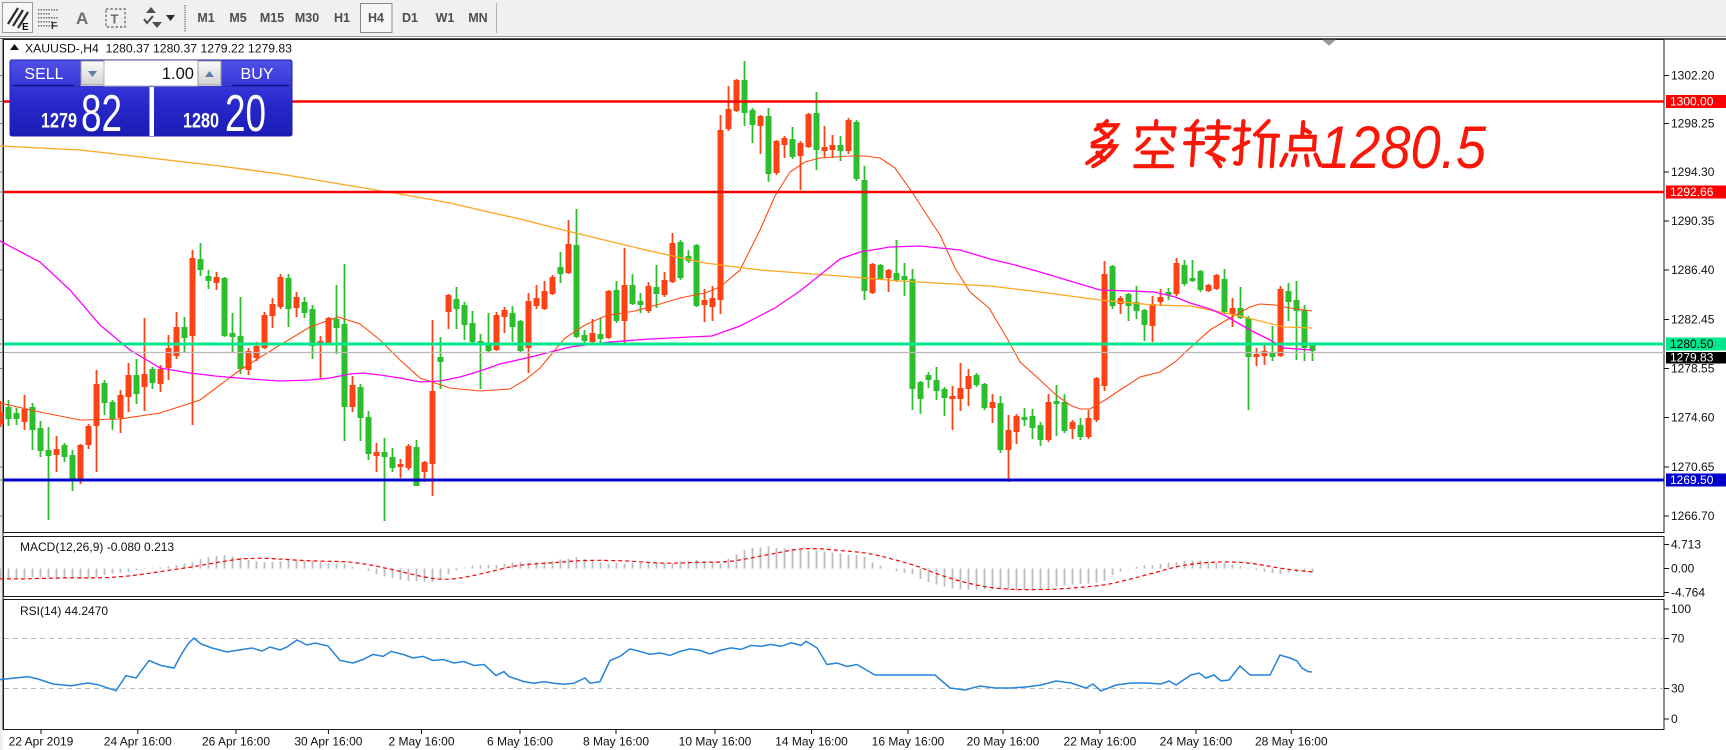 This screenshot has height=750, width=1726. I want to click on svg-text: 24 May 16:00, so click(1196, 742).